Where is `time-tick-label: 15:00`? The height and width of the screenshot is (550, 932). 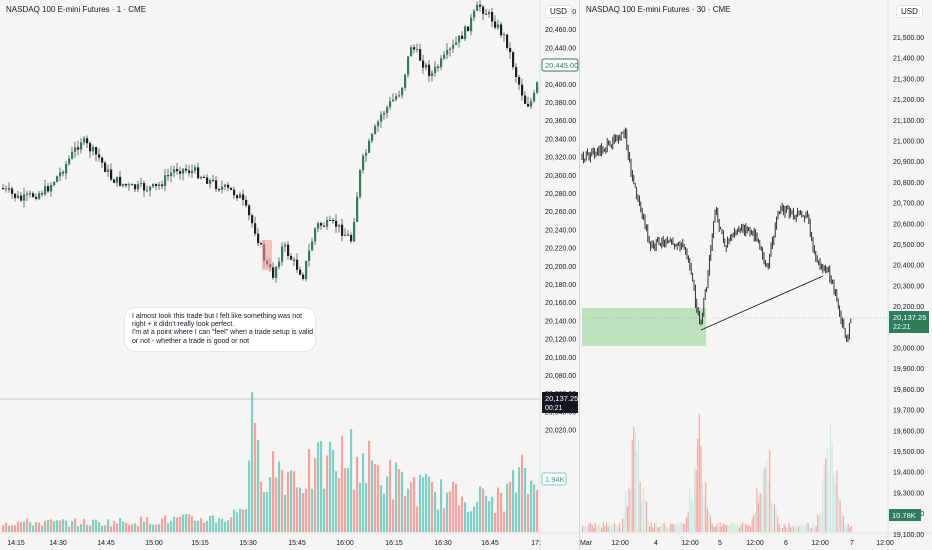
time-tick-label: 15:00 is located at coordinates (154, 543).